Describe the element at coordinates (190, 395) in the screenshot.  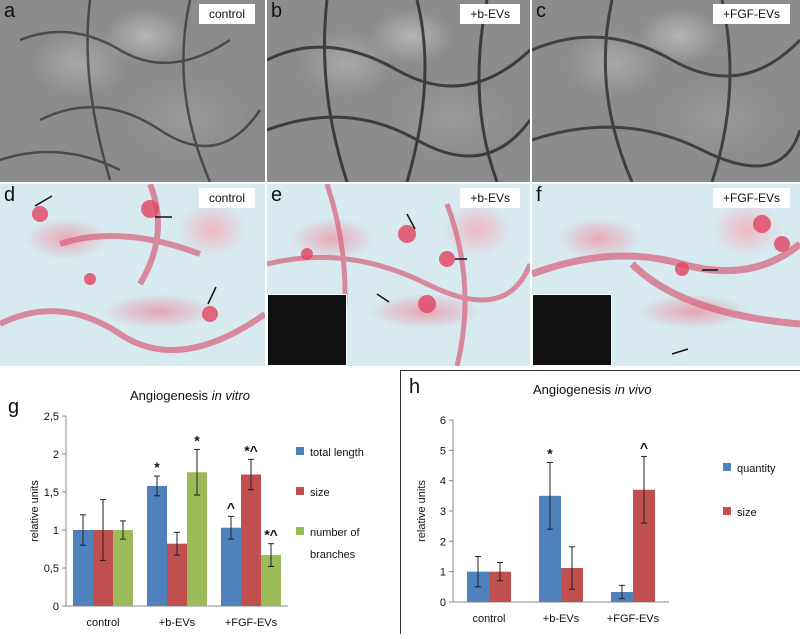
I see `chart-title-g: Angiogenesis in vitro` at that location.